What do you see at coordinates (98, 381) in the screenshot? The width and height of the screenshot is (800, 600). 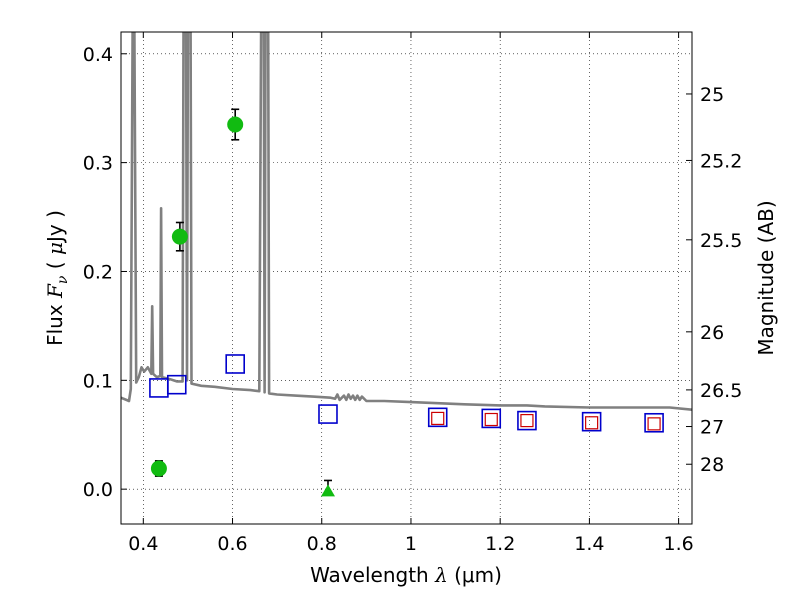 I see `y-tick-label: 0.1` at bounding box center [98, 381].